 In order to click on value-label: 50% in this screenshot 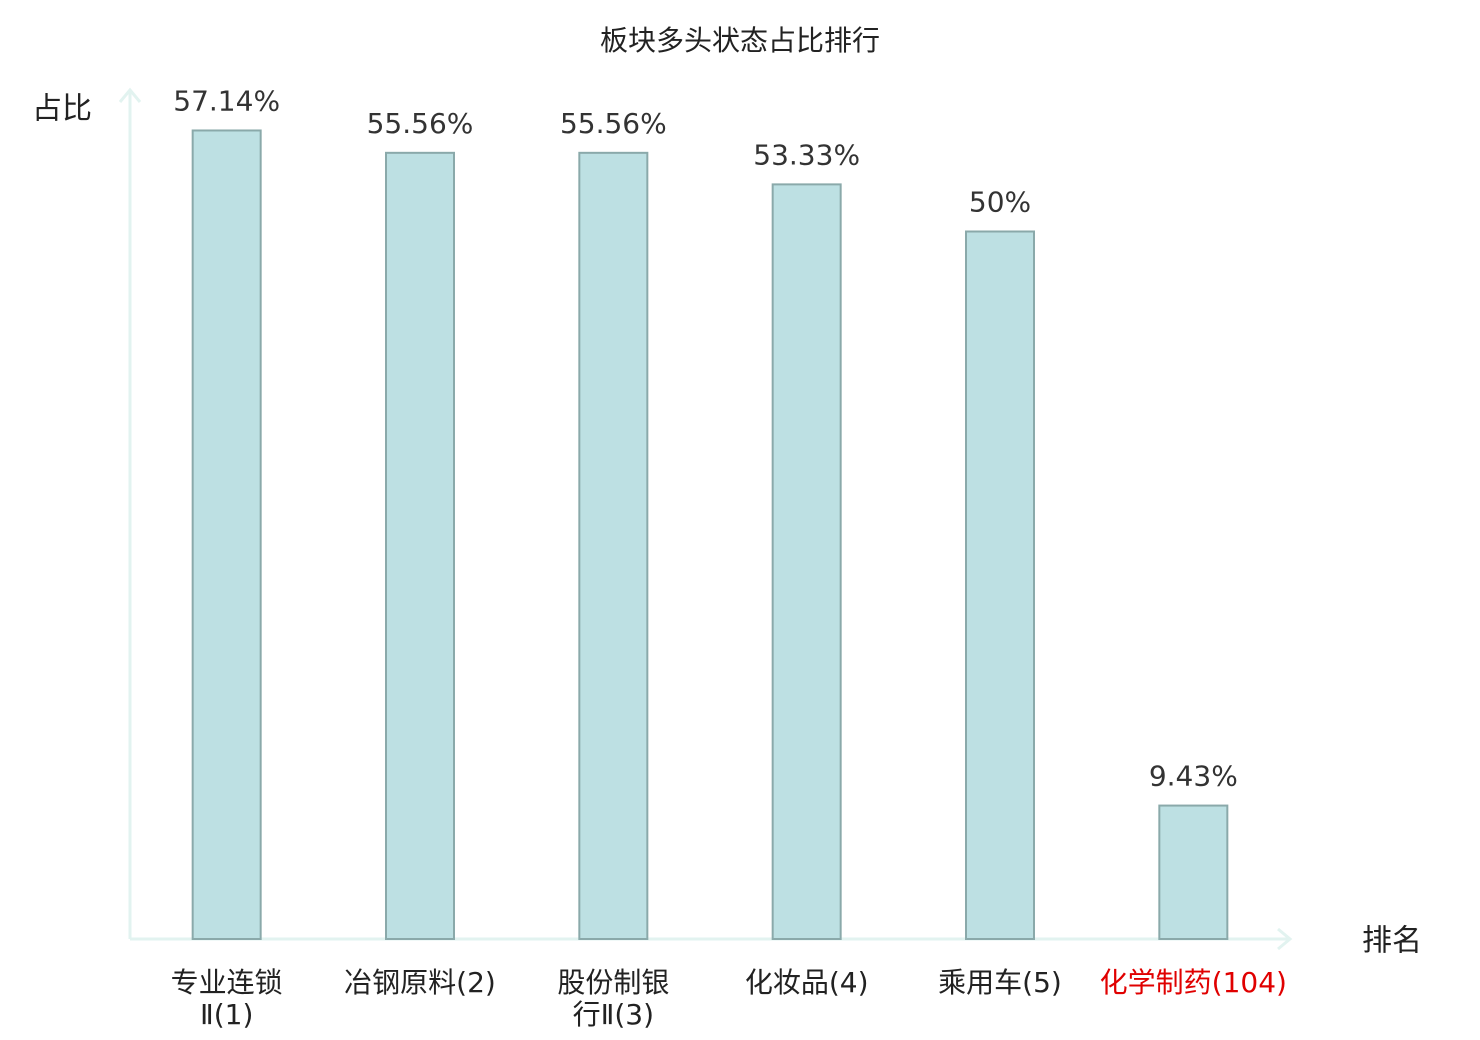, I will do `click(1000, 202)`.